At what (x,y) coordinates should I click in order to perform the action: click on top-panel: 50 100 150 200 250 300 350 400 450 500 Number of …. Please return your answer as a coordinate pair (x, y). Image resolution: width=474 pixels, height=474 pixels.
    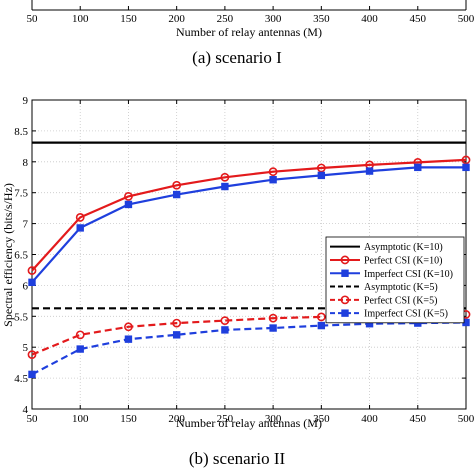
    Looking at the image, I should click on (250, 33).